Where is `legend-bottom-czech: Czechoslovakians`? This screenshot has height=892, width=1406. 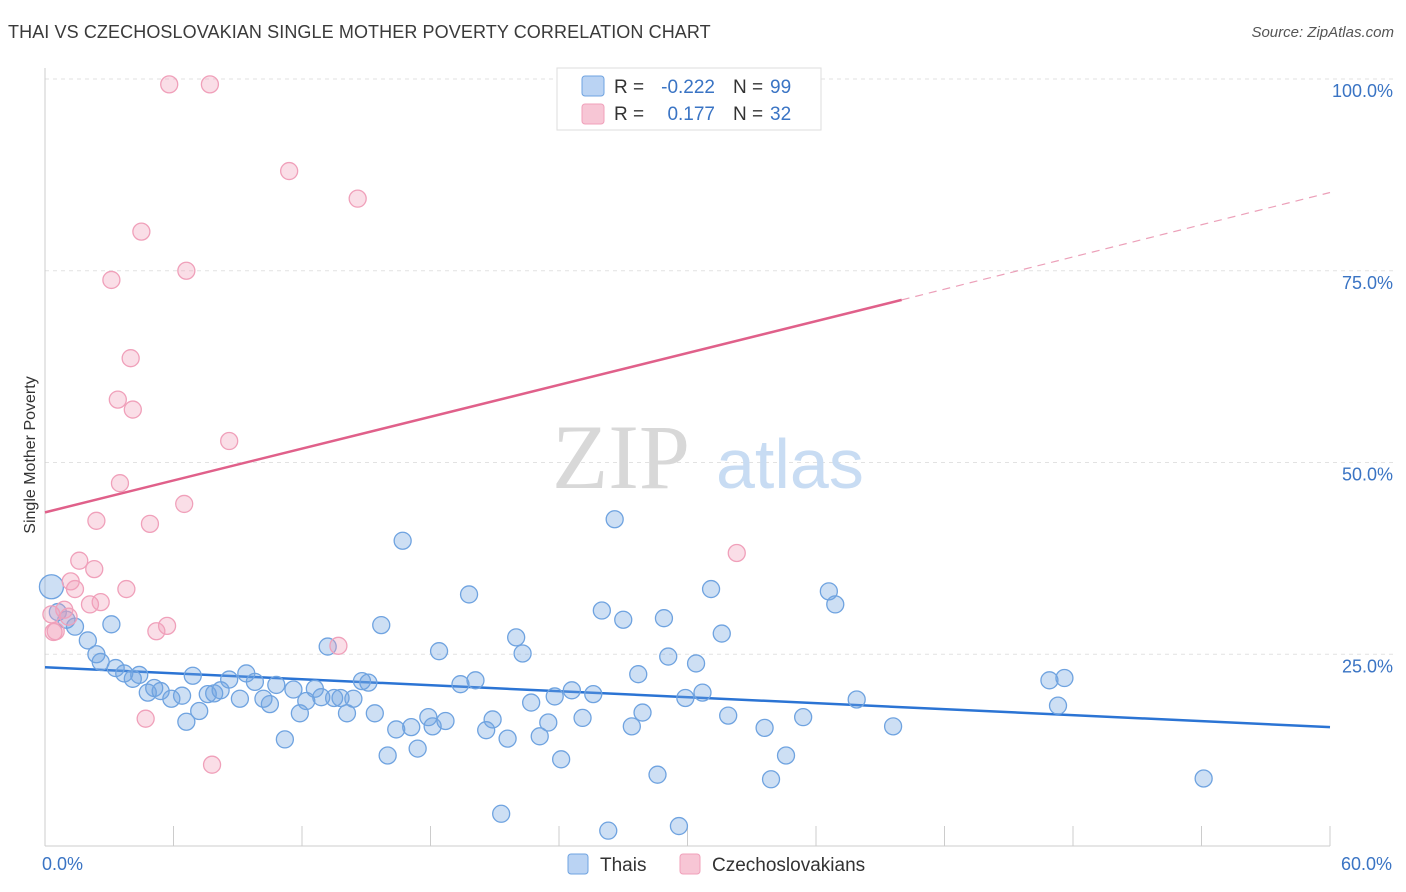
legend-bottom-czech: Czechoslovakians is located at coordinates (788, 865).